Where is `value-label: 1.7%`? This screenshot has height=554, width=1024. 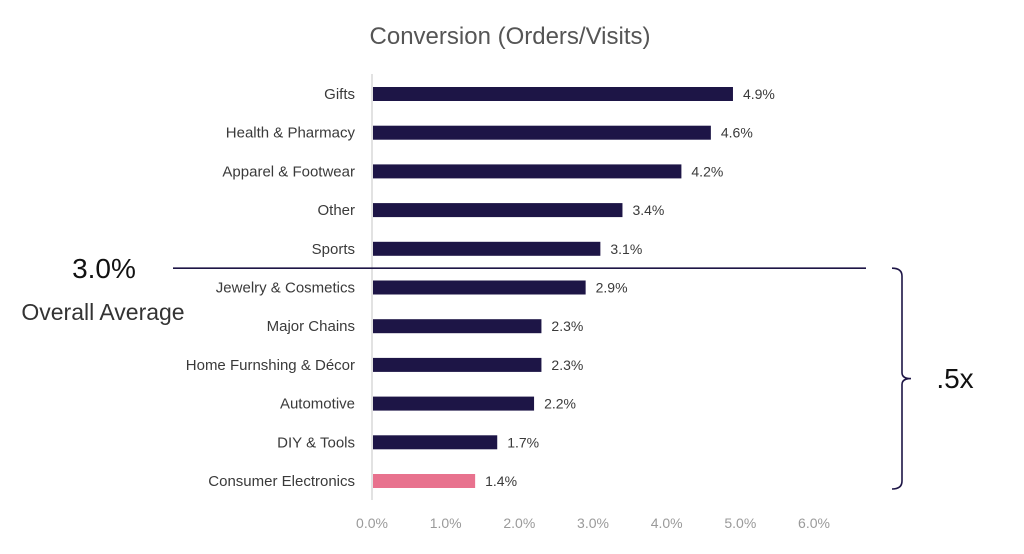 value-label: 1.7% is located at coordinates (523, 442).